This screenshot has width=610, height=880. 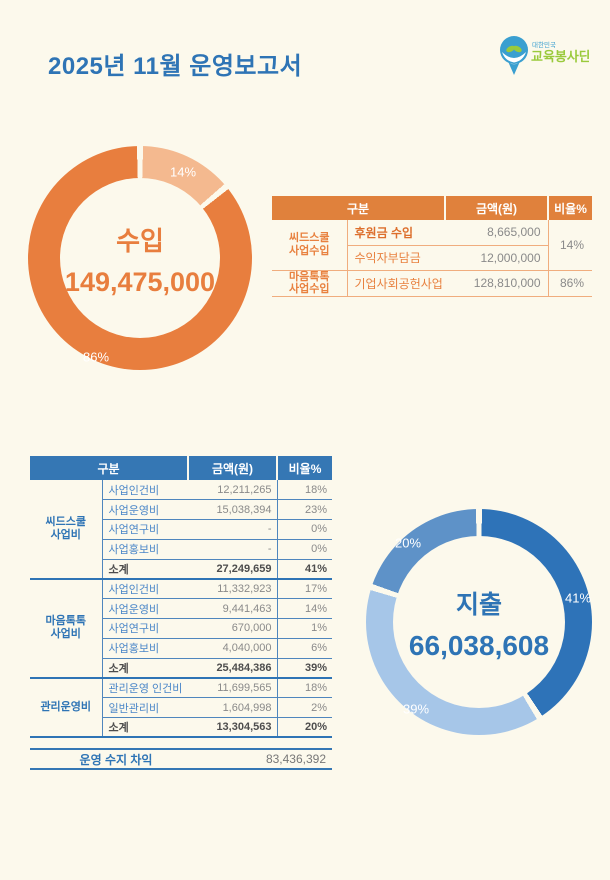 I want to click on ratio-cell: 86%, so click(x=570, y=283).